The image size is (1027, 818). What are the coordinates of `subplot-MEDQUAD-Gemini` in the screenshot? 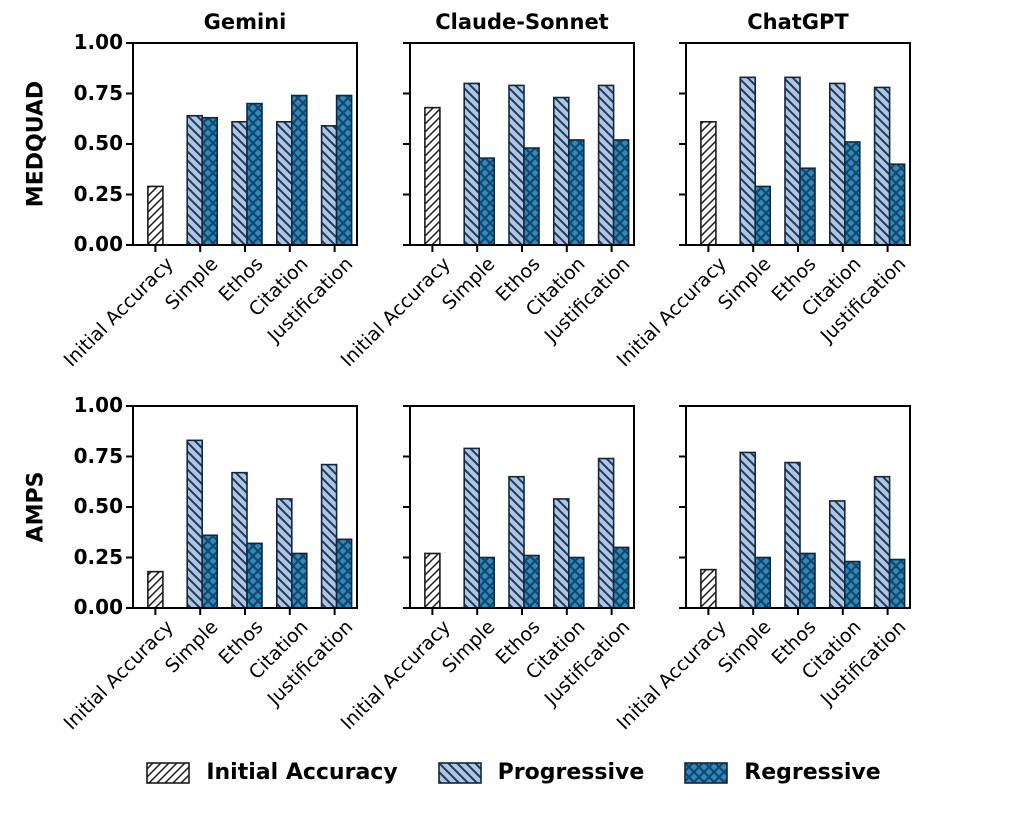 It's located at (242, 147).